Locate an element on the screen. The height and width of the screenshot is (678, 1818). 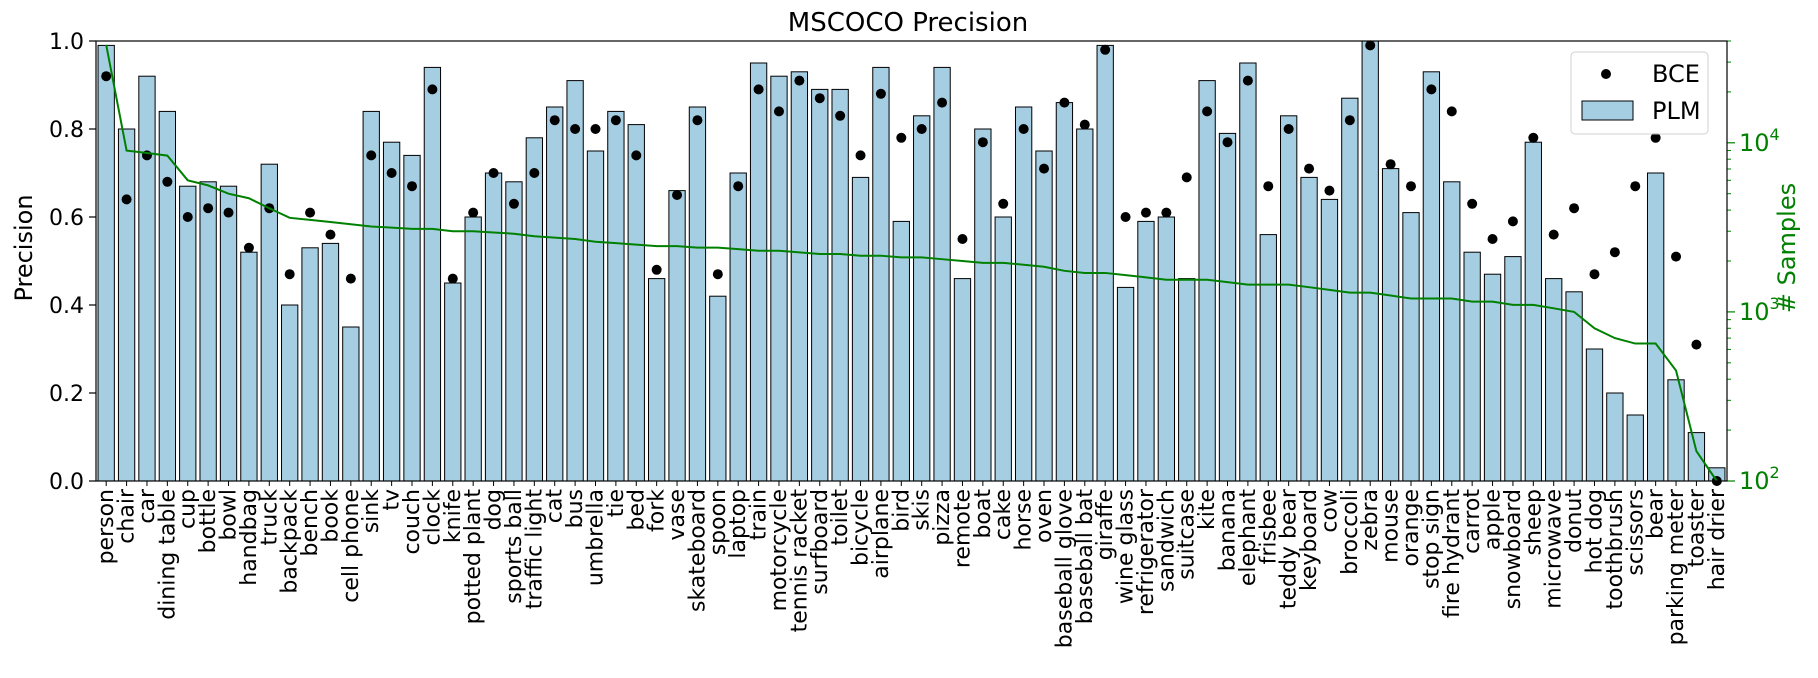
x-tick-label: microwave is located at coordinates (1554, 549).